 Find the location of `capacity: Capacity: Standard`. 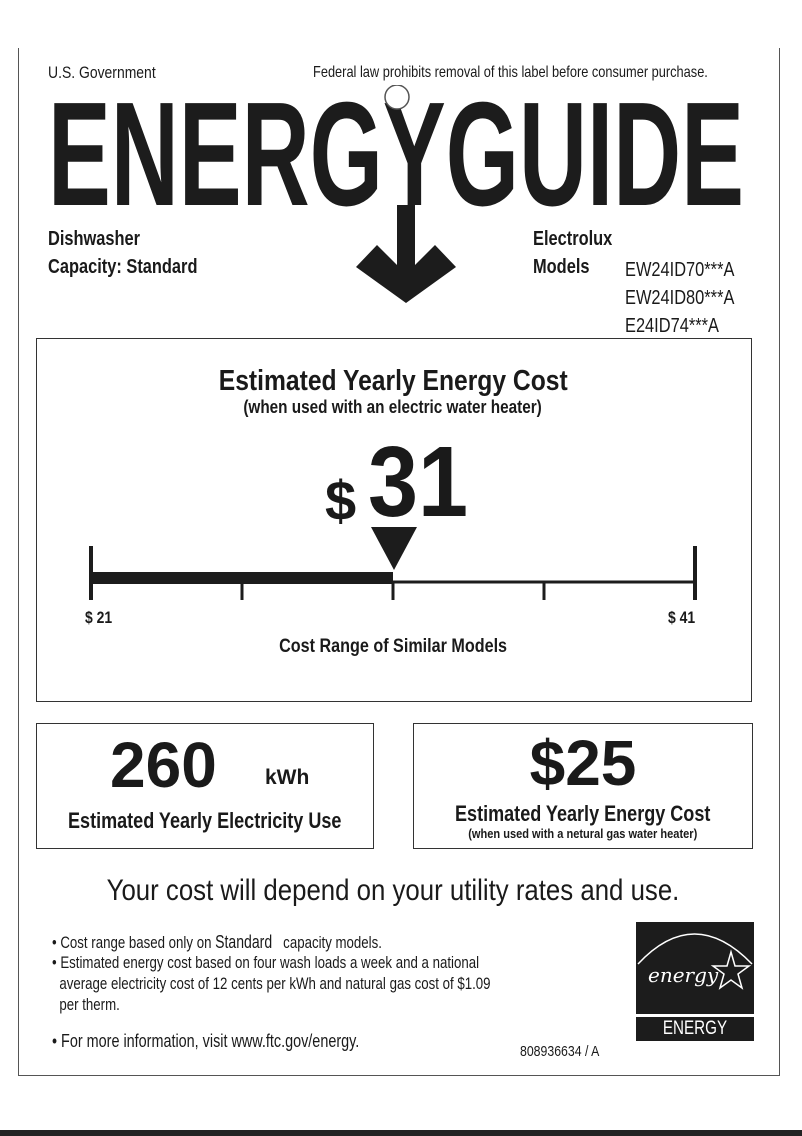

capacity: Capacity: Standard is located at coordinates (123, 267).